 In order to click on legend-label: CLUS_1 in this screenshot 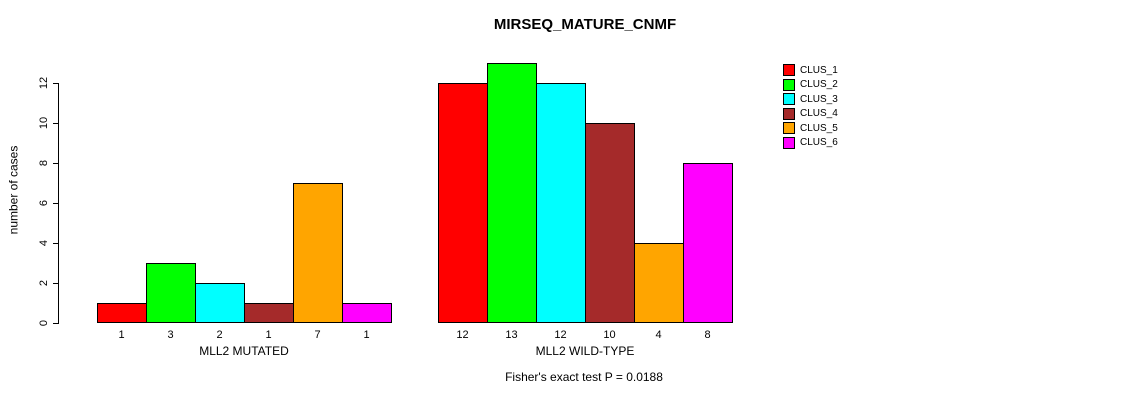, I will do `click(819, 70)`.